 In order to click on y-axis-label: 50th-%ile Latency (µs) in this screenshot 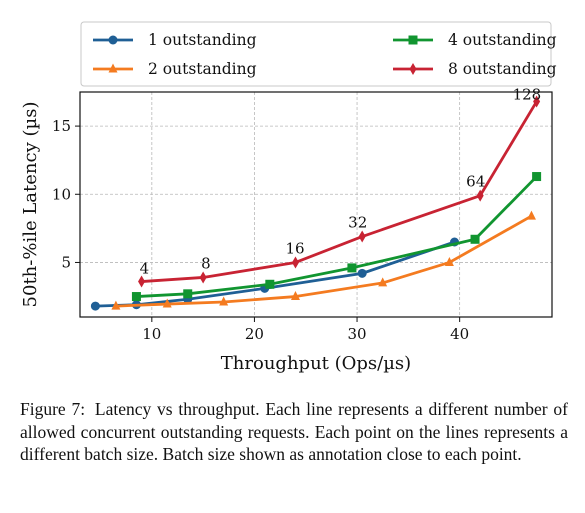, I will do `click(30, 205)`.